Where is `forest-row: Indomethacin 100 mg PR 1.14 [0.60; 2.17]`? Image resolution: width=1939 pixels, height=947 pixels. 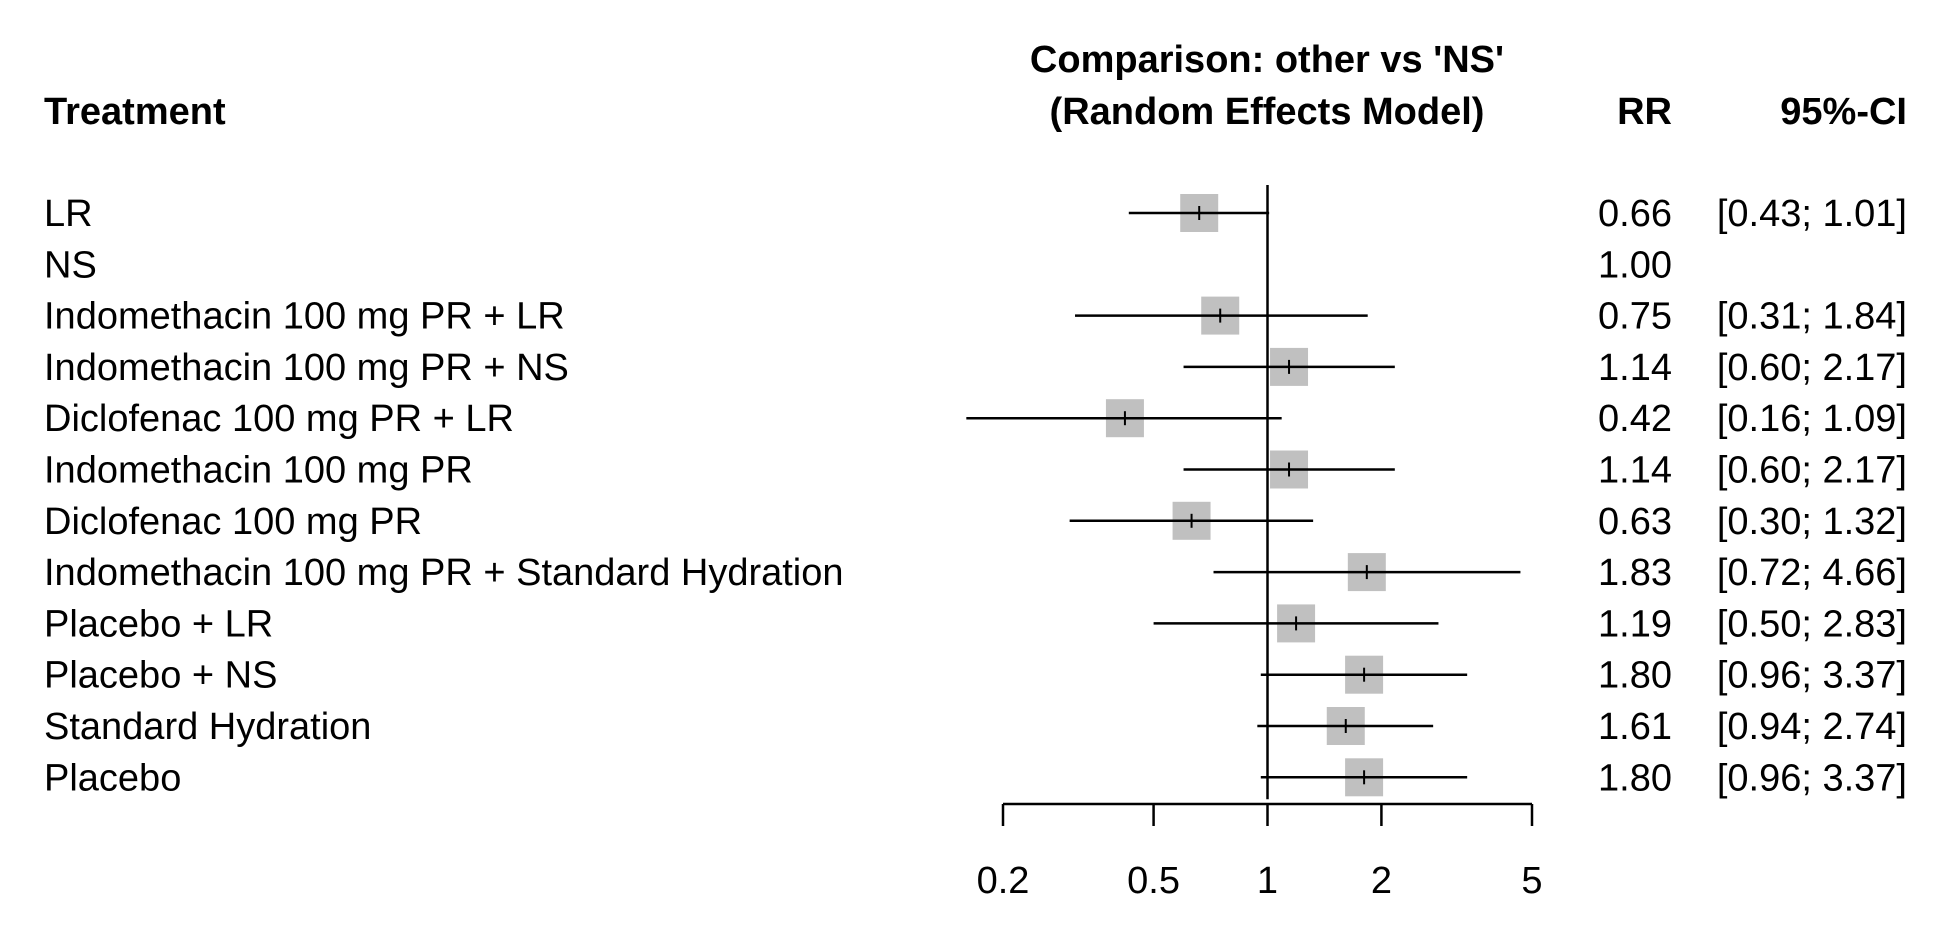
forest-row: Indomethacin 100 mg PR 1.14 [0.60; 2.17] is located at coordinates (975, 471).